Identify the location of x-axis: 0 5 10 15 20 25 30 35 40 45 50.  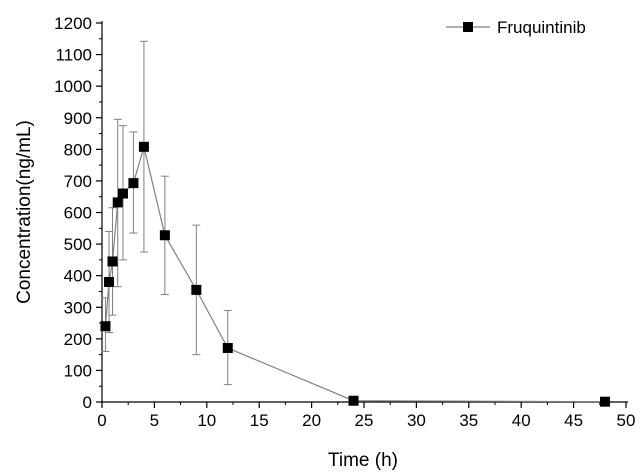
(366, 415).